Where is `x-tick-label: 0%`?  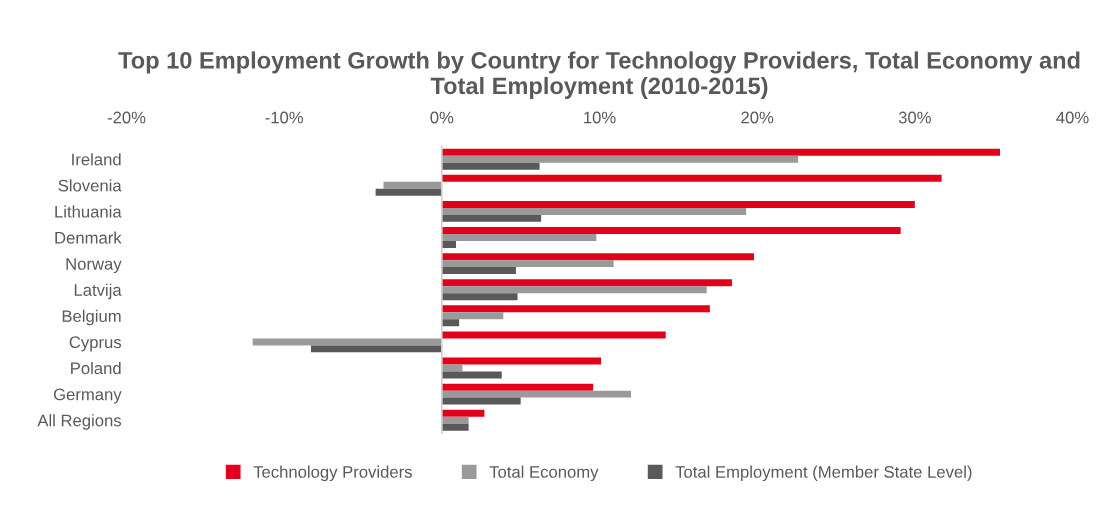 x-tick-label: 0% is located at coordinates (442, 117).